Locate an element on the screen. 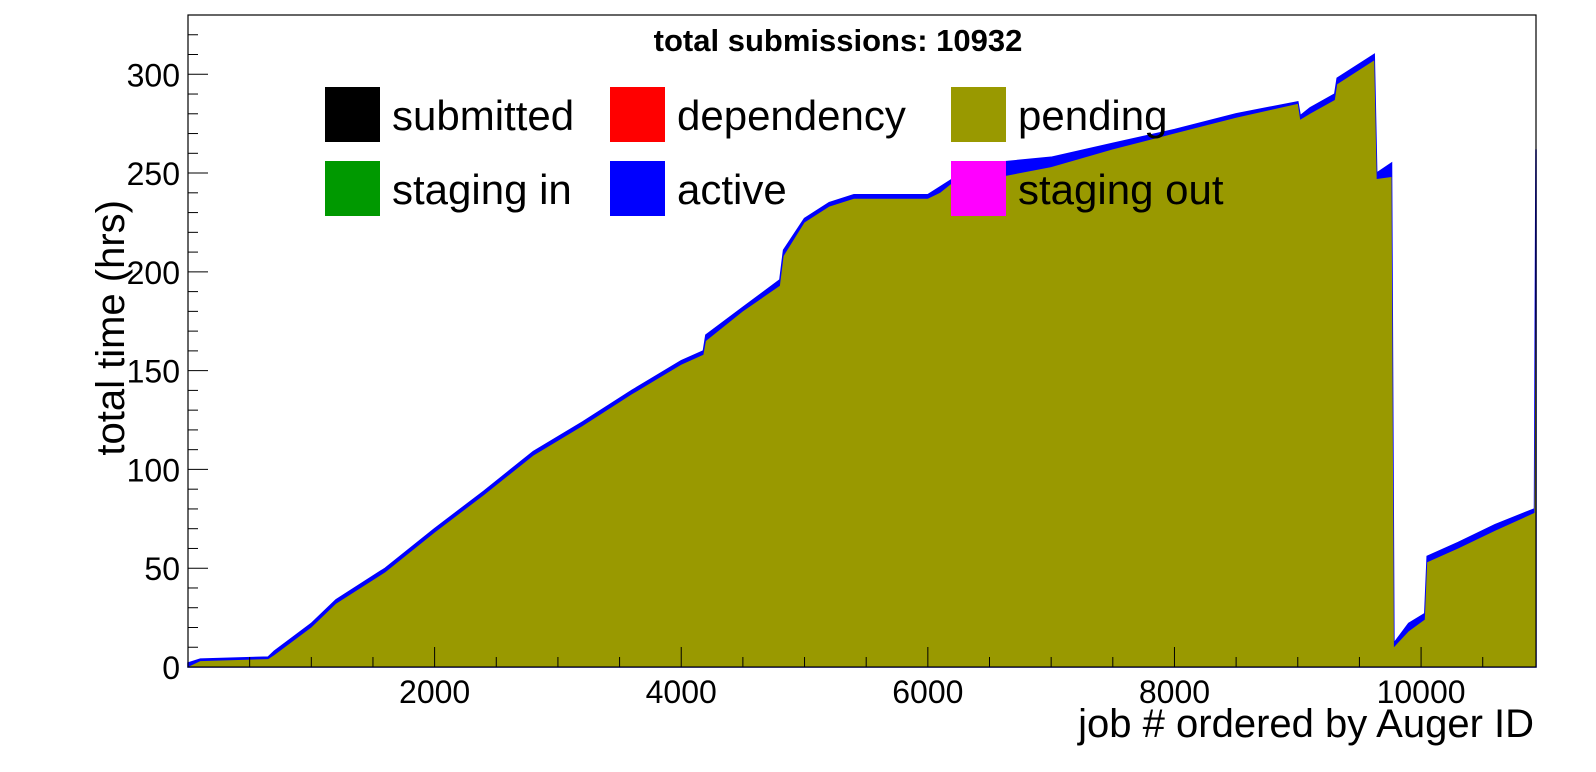 The height and width of the screenshot is (772, 1596). x-axis-label: job # ordered by Auger ID is located at coordinates (1305, 724).